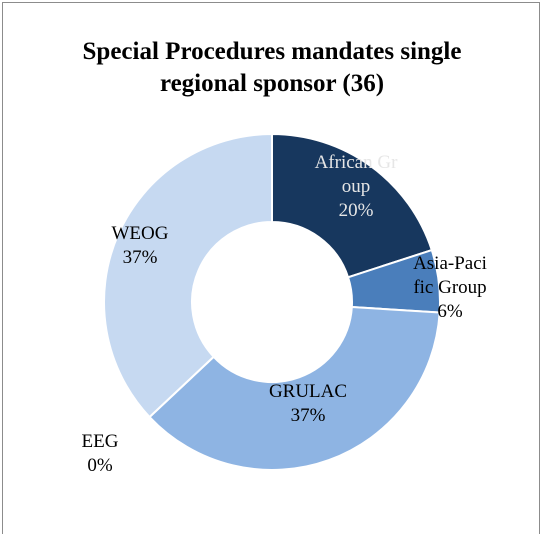  What do you see at coordinates (100, 454) in the screenshot?
I see `segment-label: EEG 0%` at bounding box center [100, 454].